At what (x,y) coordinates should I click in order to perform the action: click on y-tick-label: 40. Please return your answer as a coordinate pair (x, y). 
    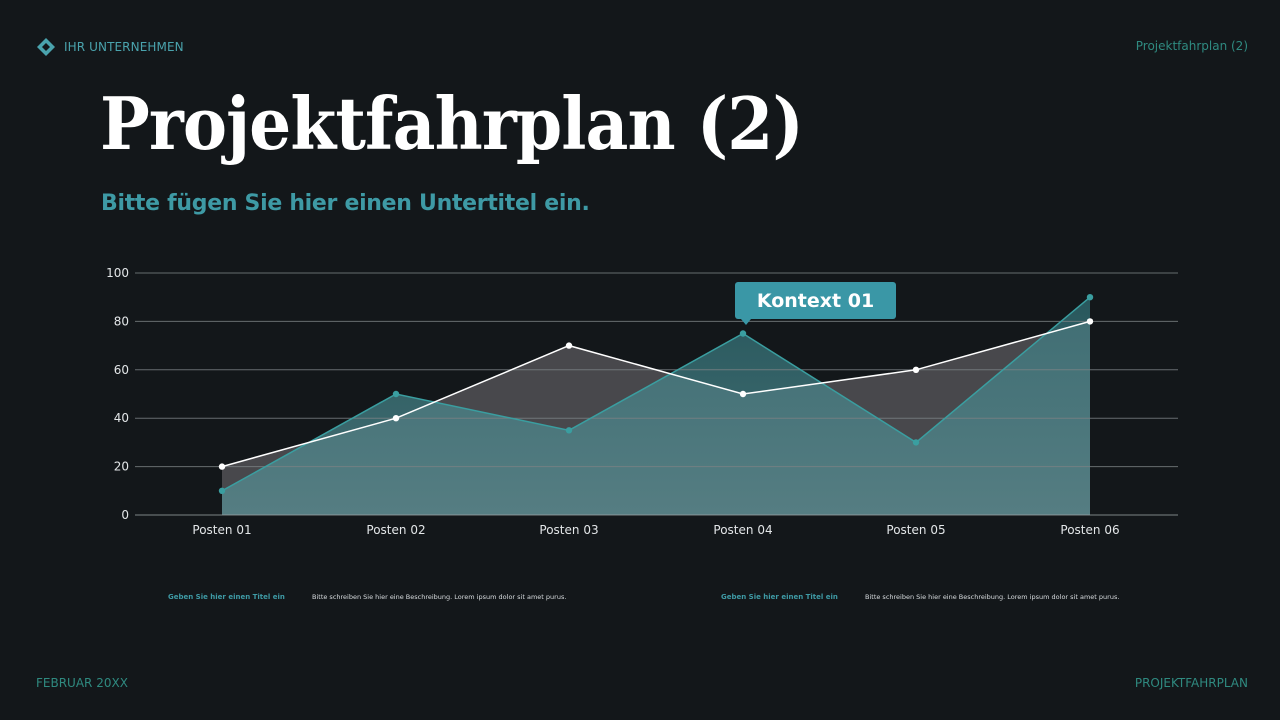
    Looking at the image, I should click on (121, 418).